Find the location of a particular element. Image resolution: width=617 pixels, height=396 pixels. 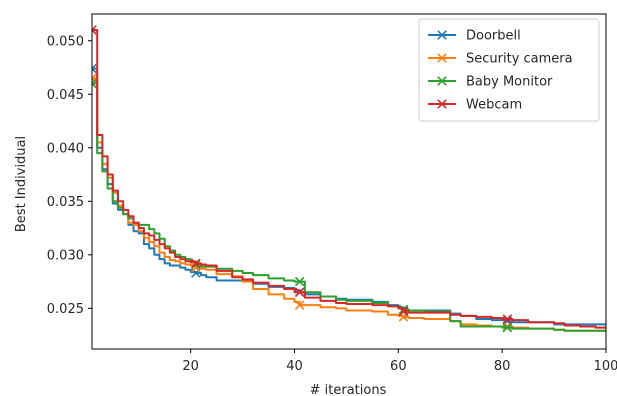

x-tick-label: 60 is located at coordinates (398, 366).